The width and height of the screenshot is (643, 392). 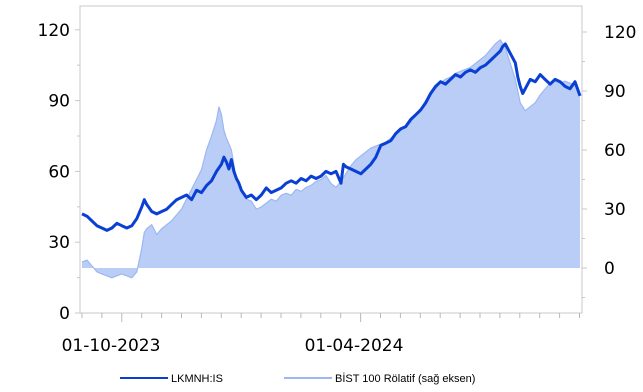 What do you see at coordinates (59, 172) in the screenshot?
I see `left-tick-label: 60` at bounding box center [59, 172].